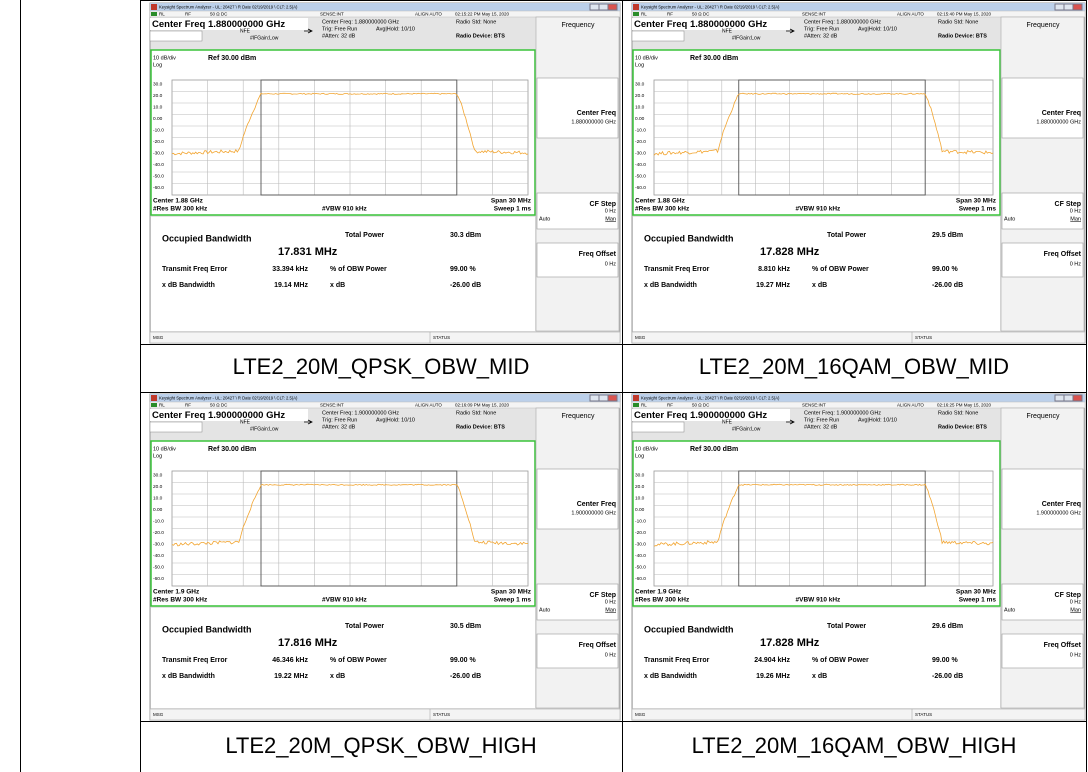  What do you see at coordinates (290, 660) in the screenshot?
I see `label: 46.346 kHz` at bounding box center [290, 660].